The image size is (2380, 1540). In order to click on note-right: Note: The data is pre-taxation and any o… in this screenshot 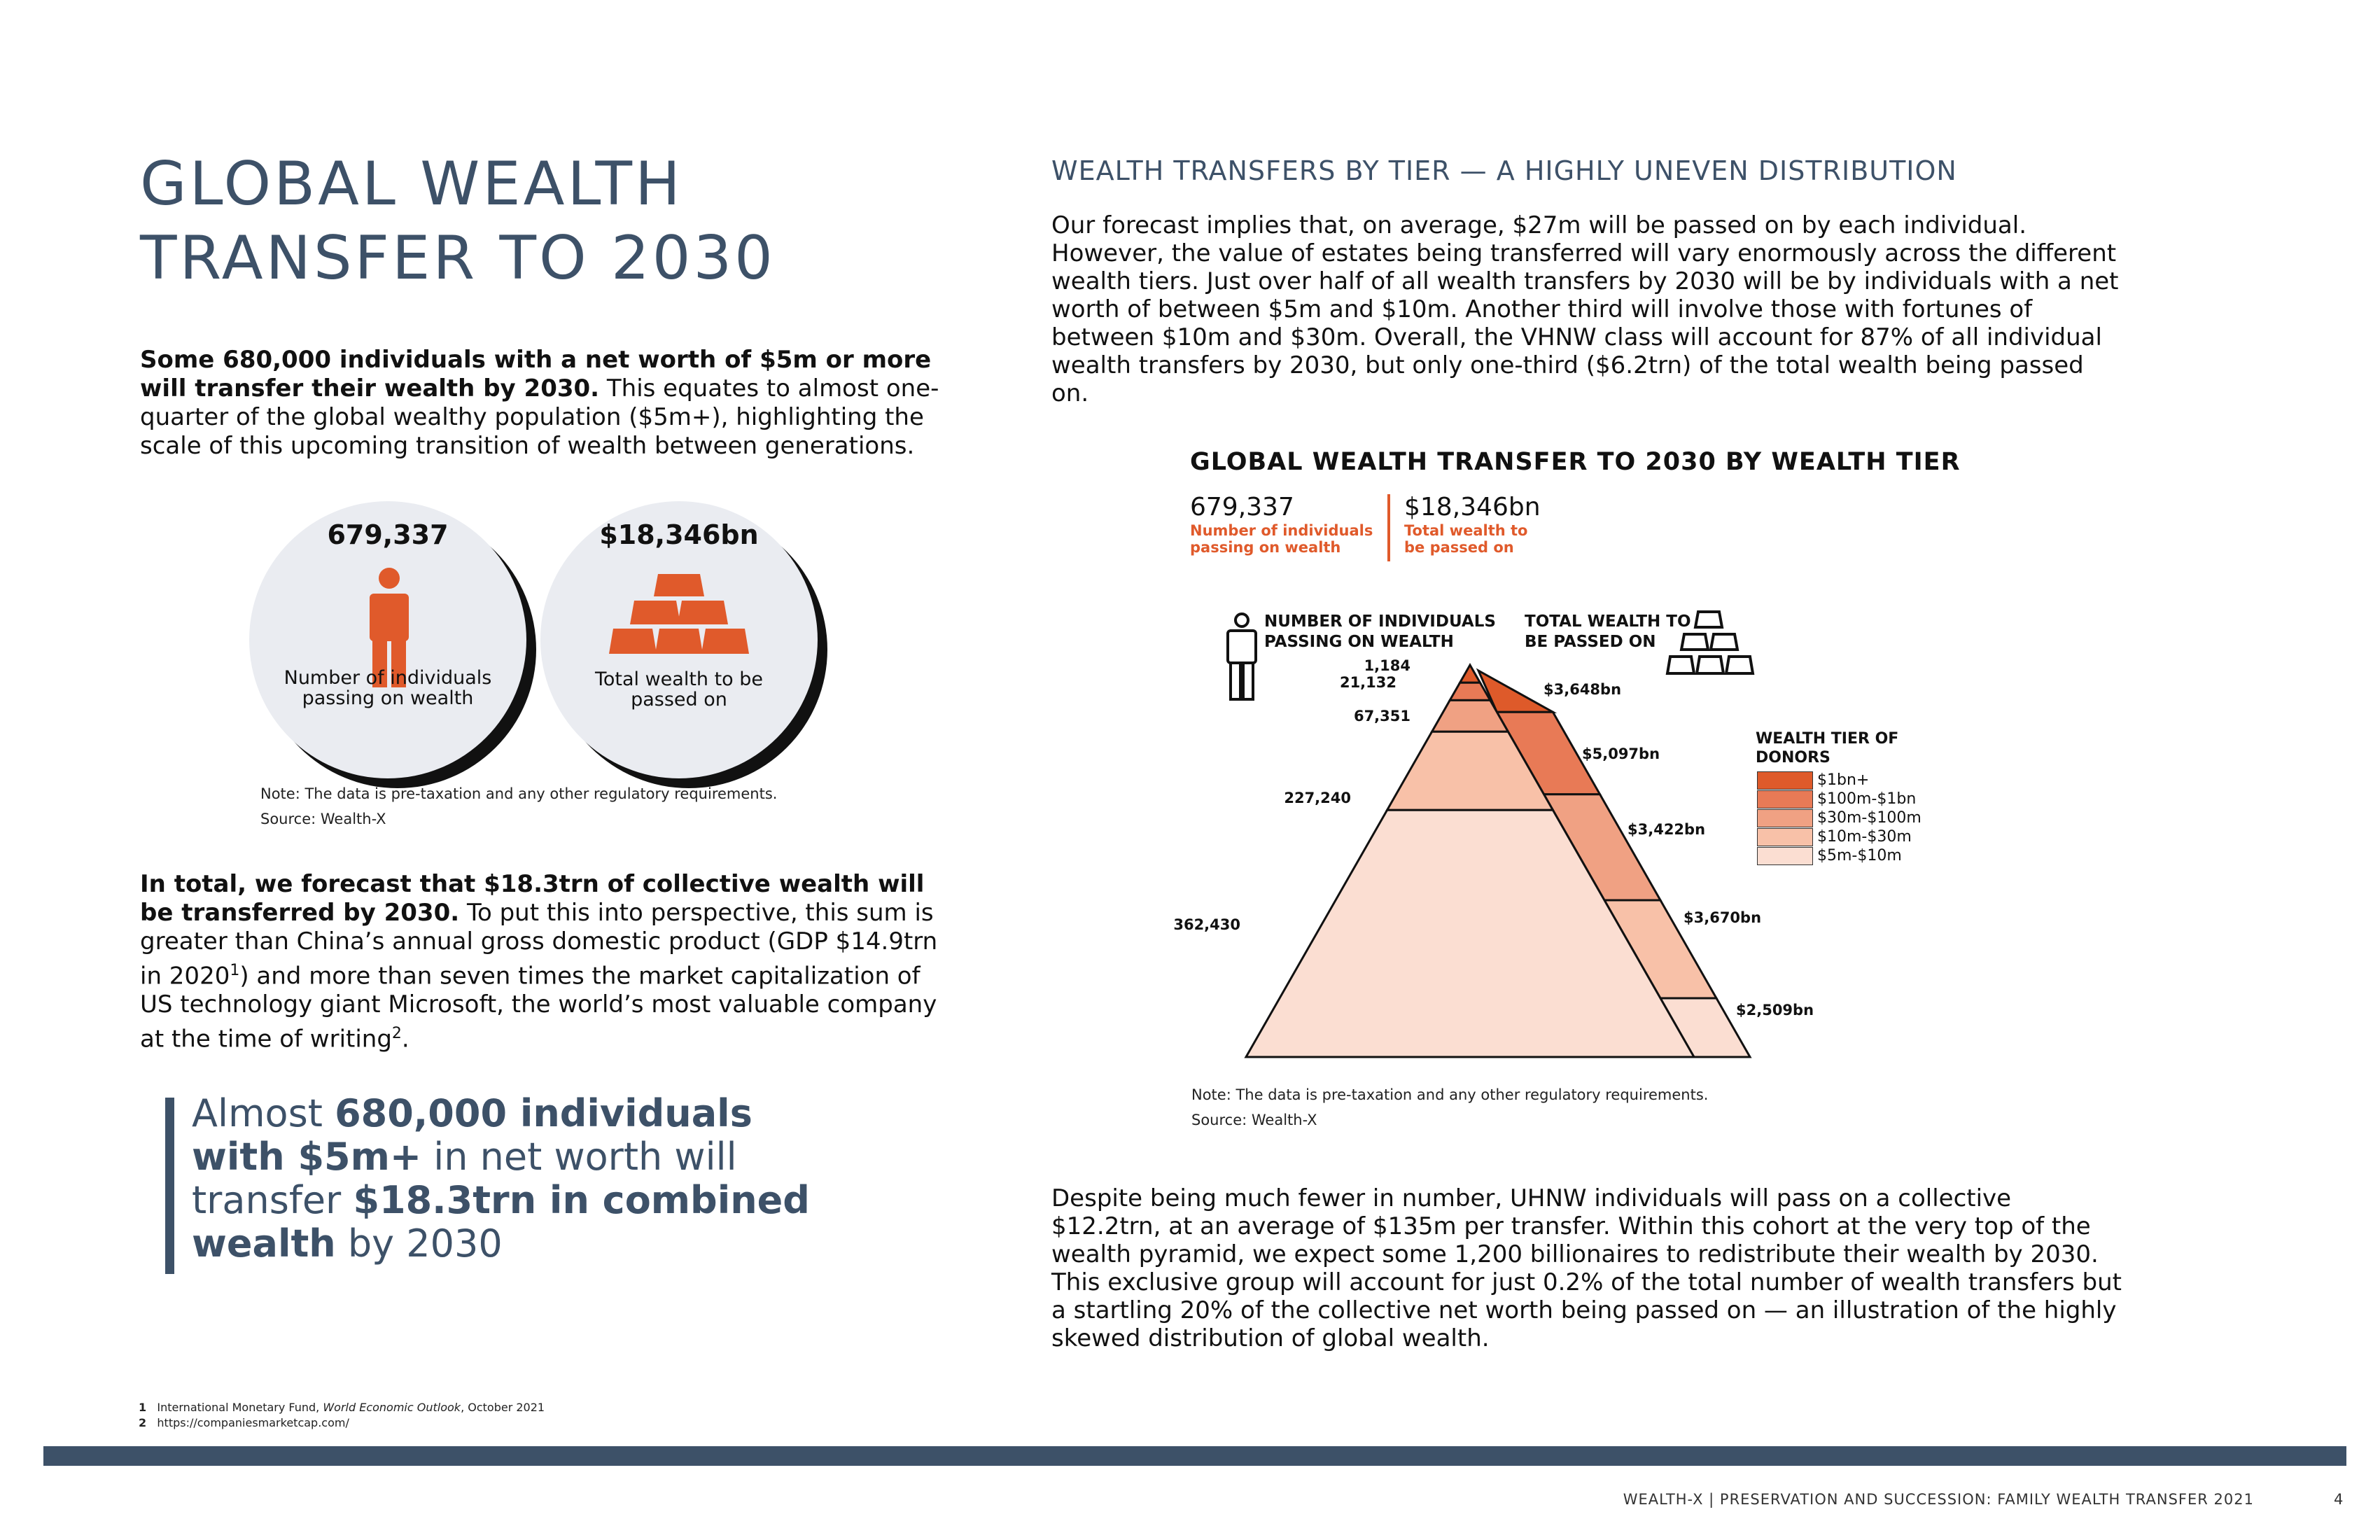, I will do `click(1450, 1094)`.